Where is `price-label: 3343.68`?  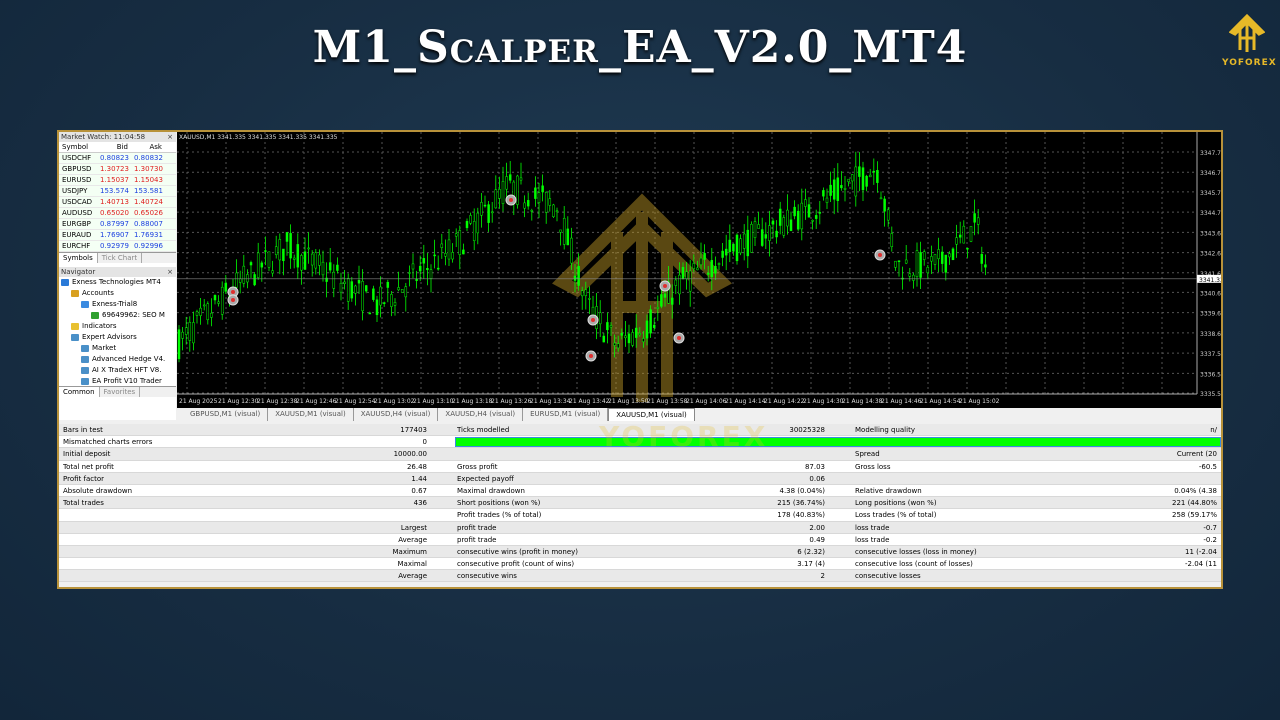 price-label: 3343.68 is located at coordinates (1211, 233).